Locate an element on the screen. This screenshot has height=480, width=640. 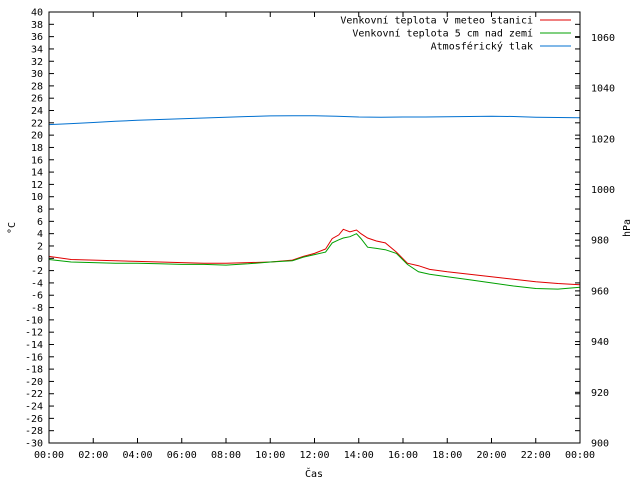
y-tick-label: -28 is located at coordinates (34, 431).